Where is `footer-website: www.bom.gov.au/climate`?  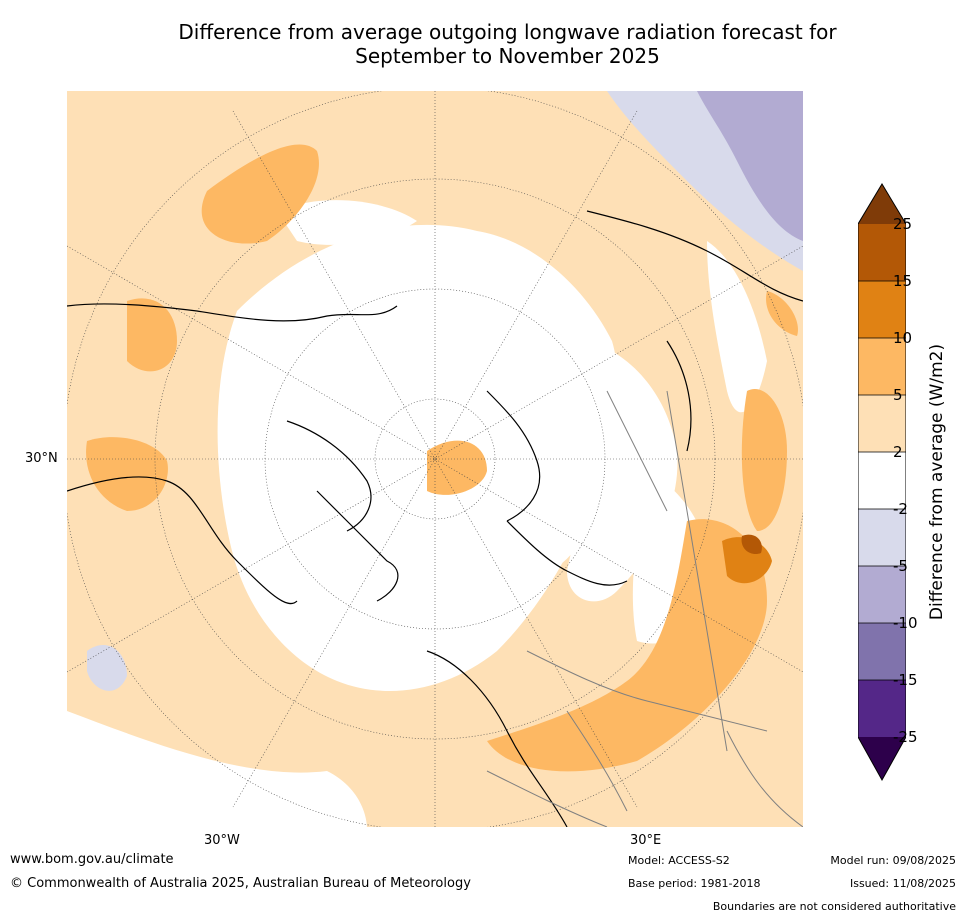
footer-website: www.bom.gov.au/climate is located at coordinates (92, 859).